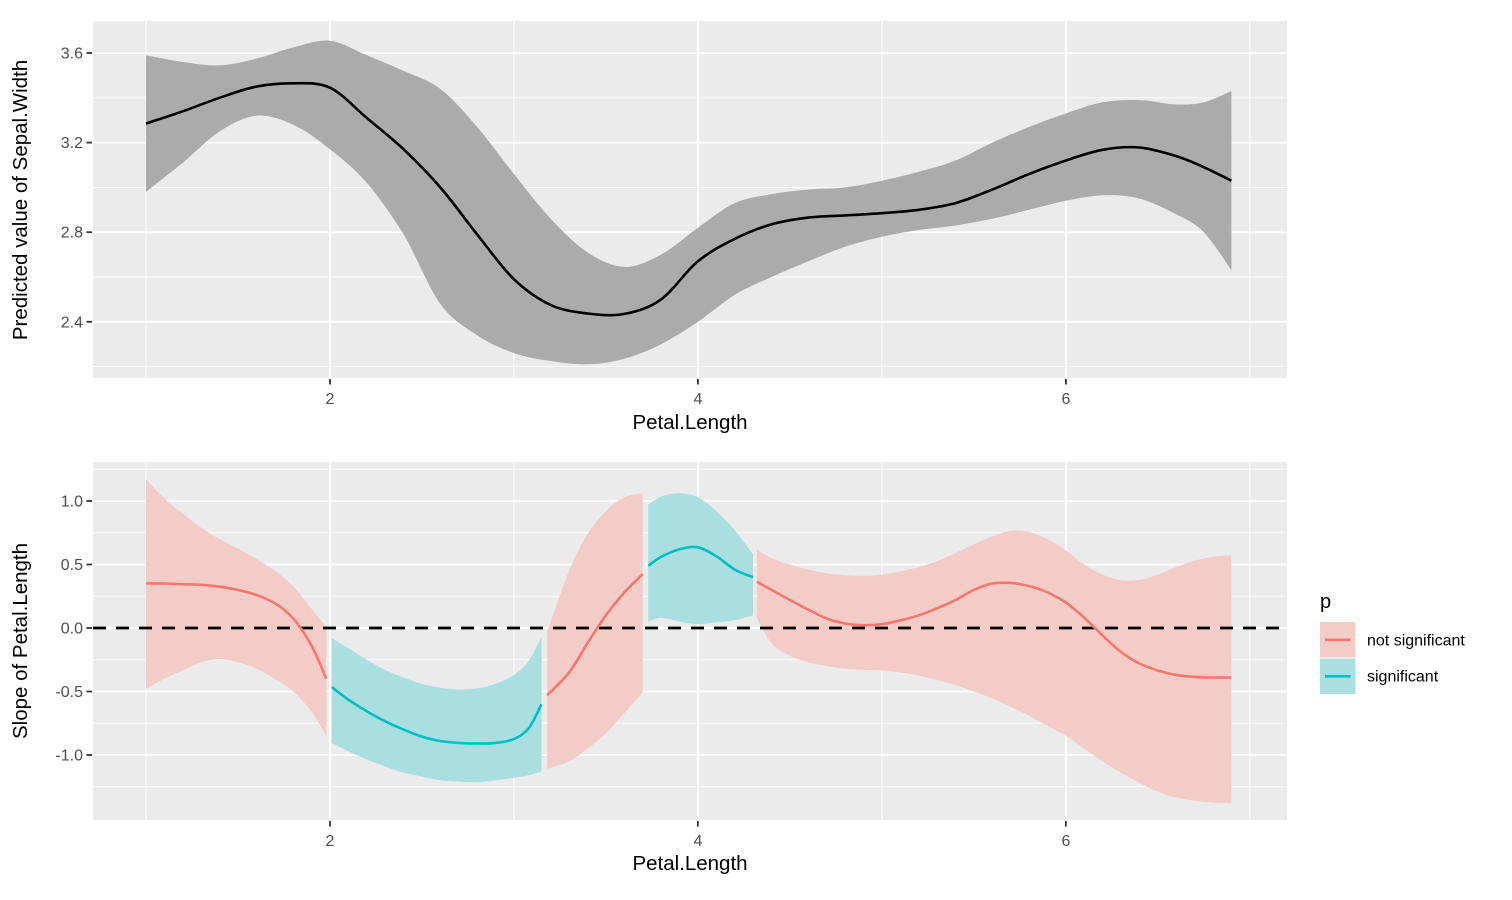  What do you see at coordinates (20, 200) in the screenshot?
I see `top-y-axis-title: Predicted value of Sepal.Width` at bounding box center [20, 200].